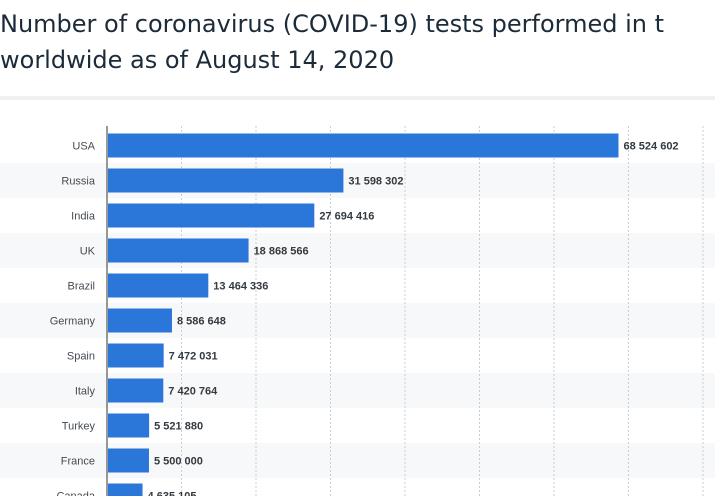 Image resolution: width=715 pixels, height=496 pixels. Describe the element at coordinates (201, 322) in the screenshot. I see `value-label: 8 586 648` at that location.